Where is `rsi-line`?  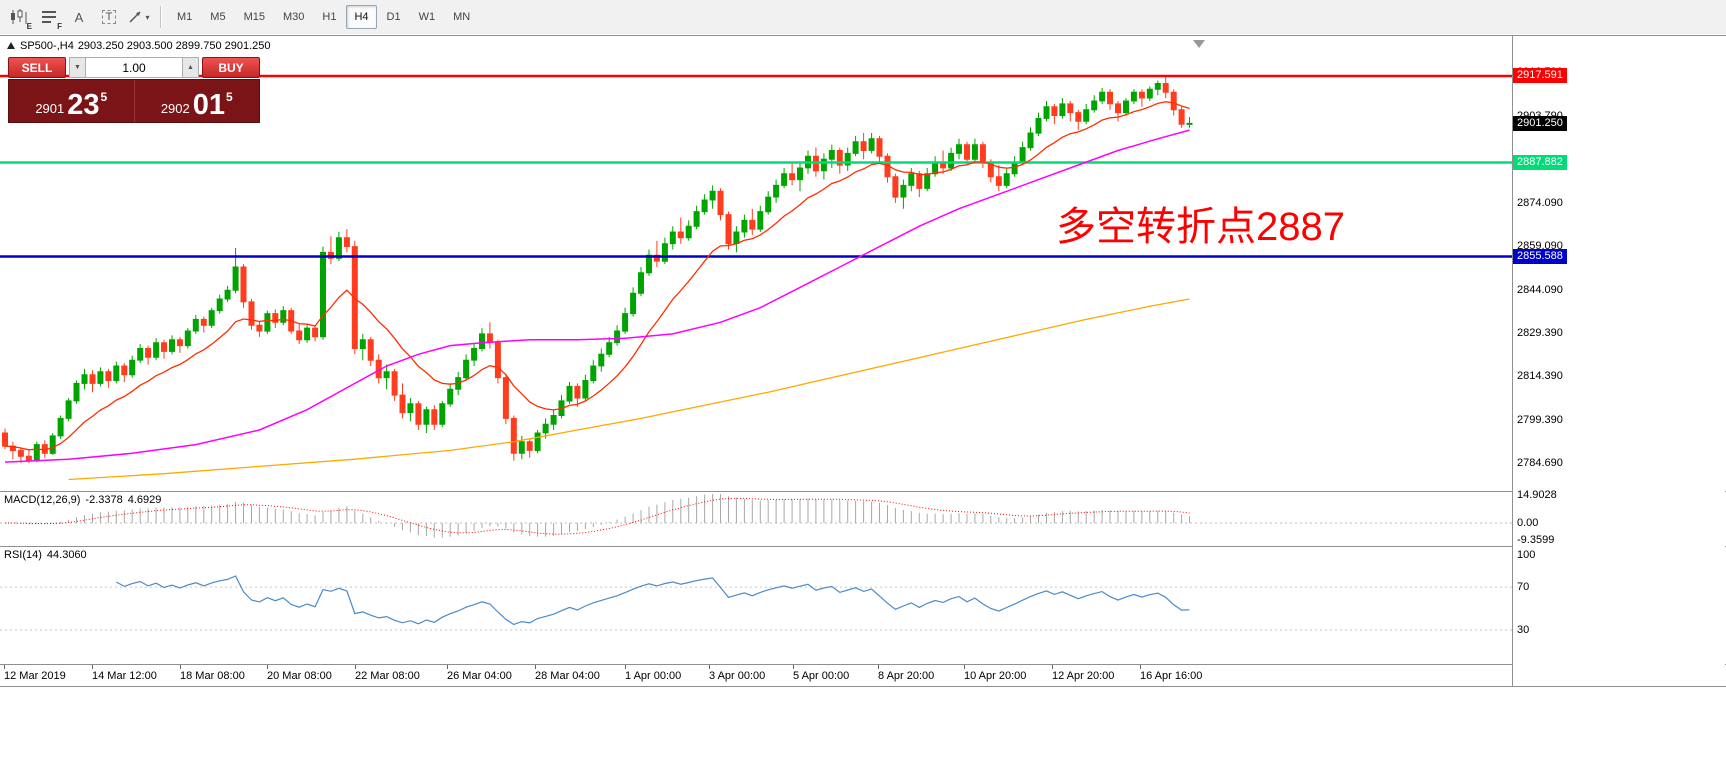
rsi-line is located at coordinates (653, 600).